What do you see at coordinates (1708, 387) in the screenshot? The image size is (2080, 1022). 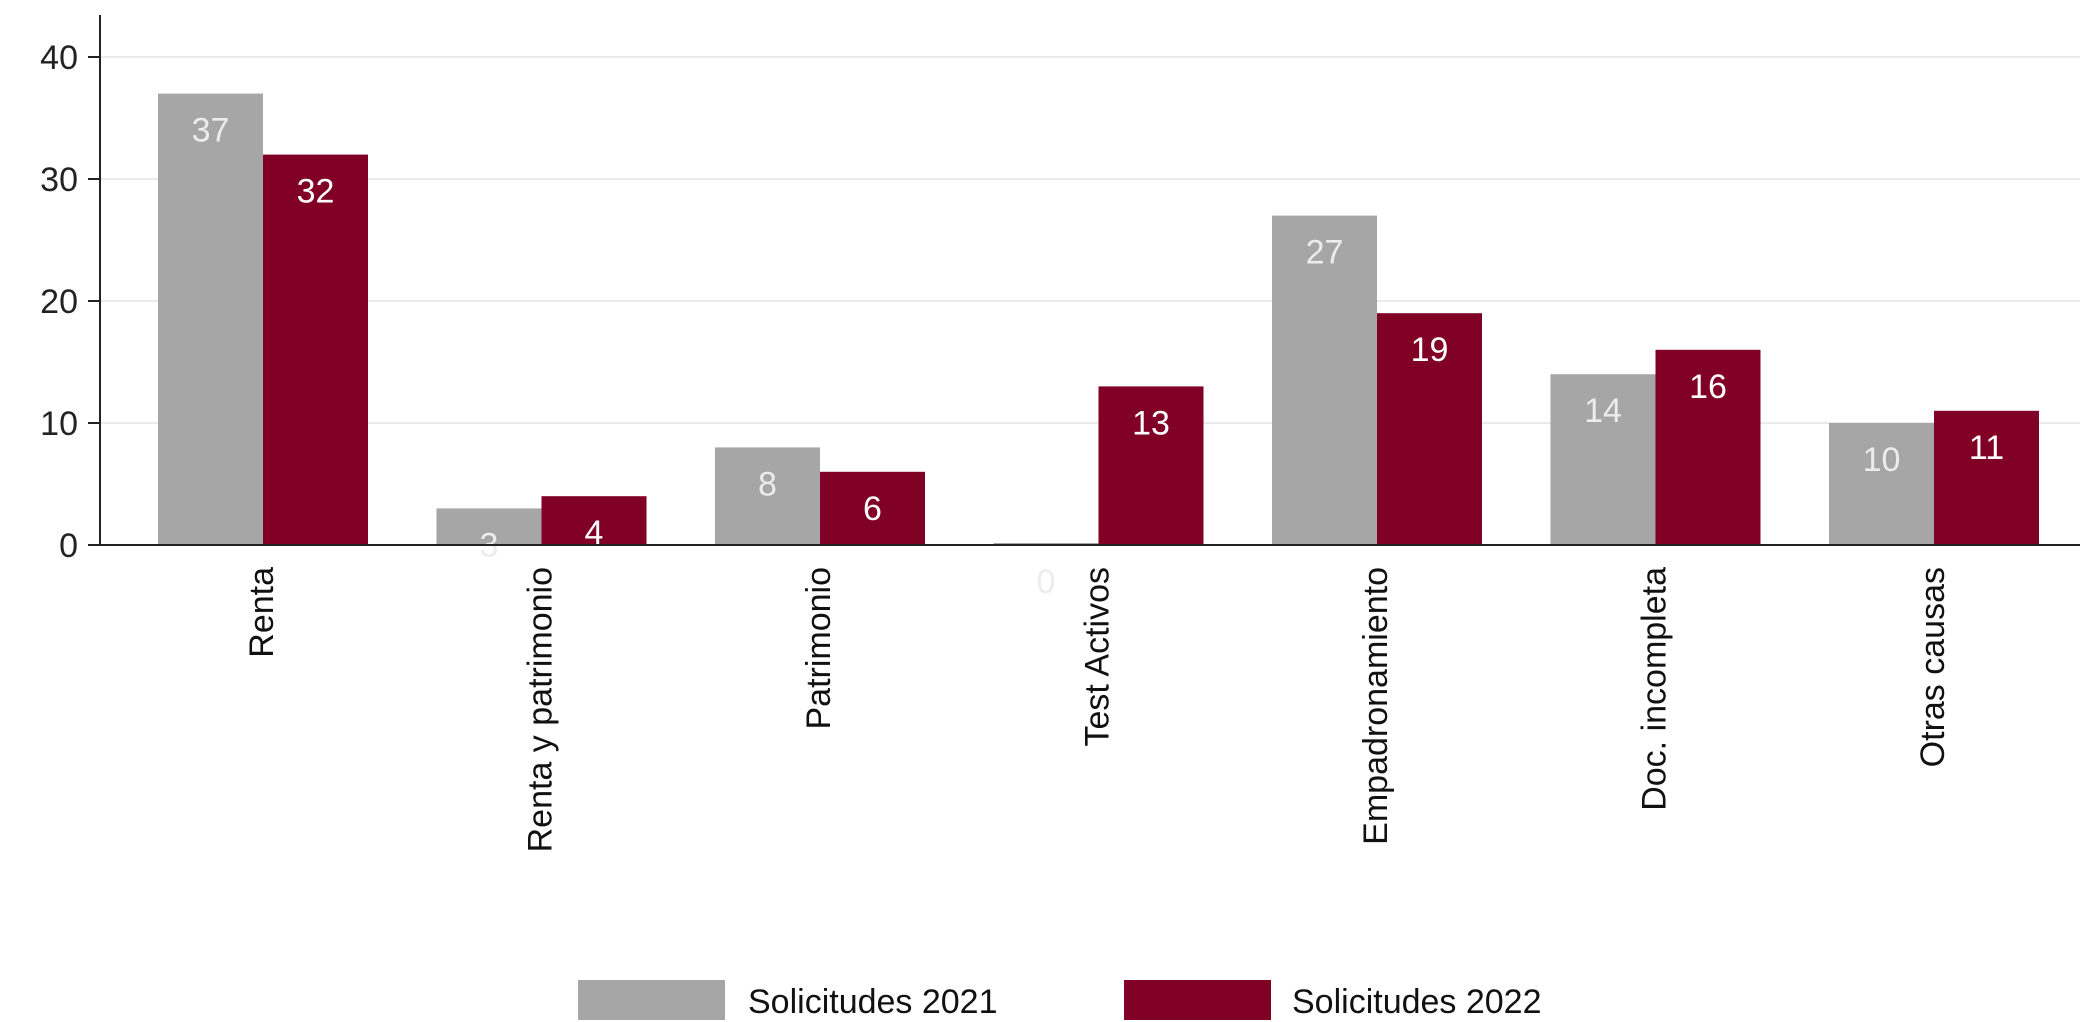 I see `bar-value-label: 16` at bounding box center [1708, 387].